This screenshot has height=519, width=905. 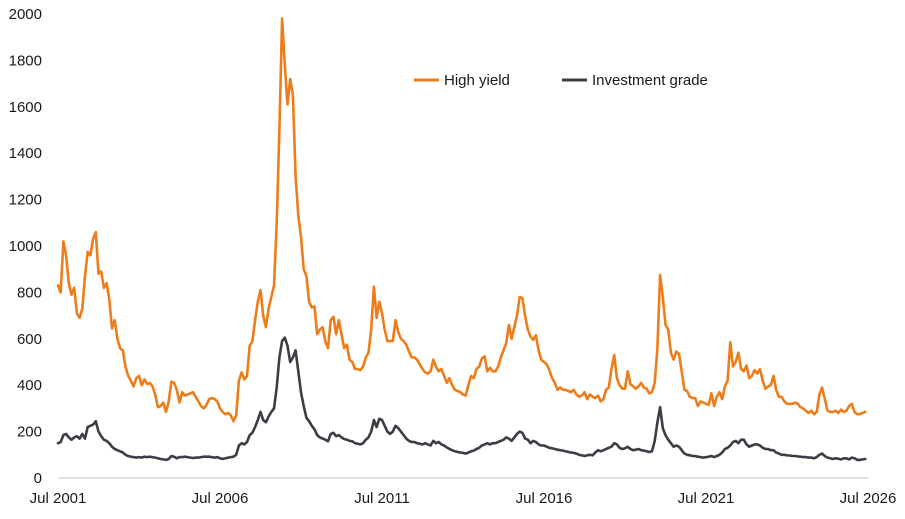 I want to click on y-tick-label: 200, so click(x=29, y=432).